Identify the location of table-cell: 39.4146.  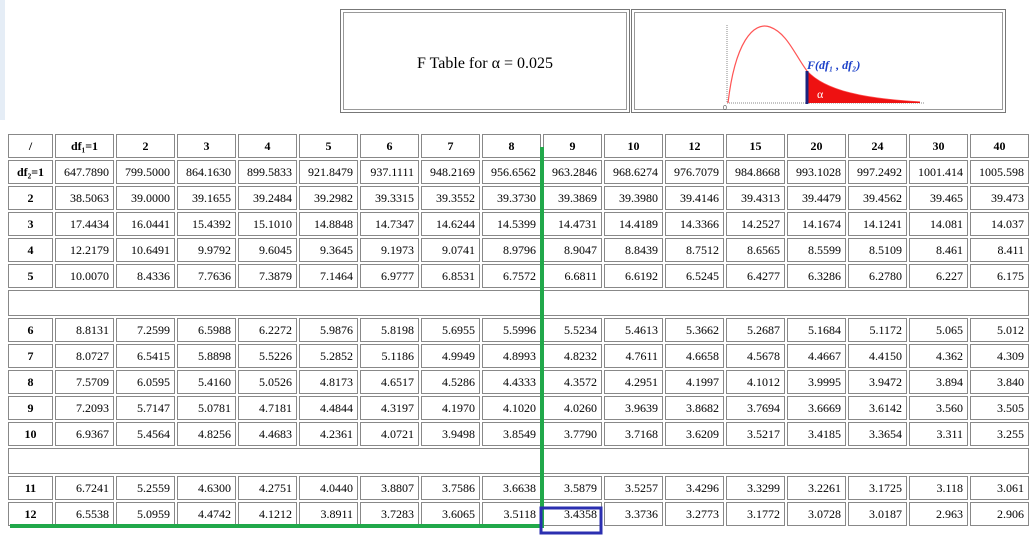
(694, 198).